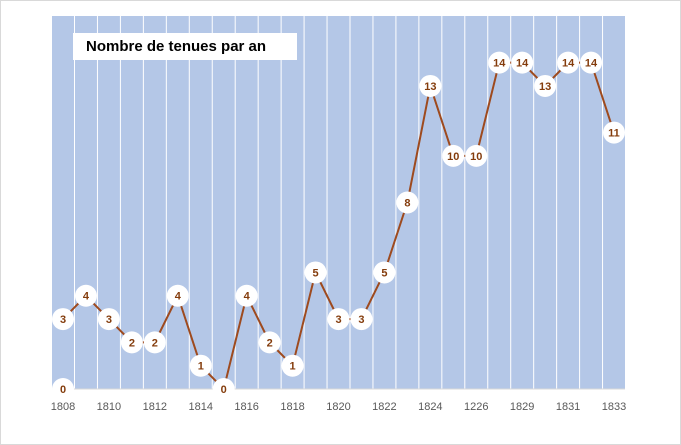 This screenshot has width=681, height=445. What do you see at coordinates (246, 407) in the screenshot?
I see `x-tick-label: 1816` at bounding box center [246, 407].